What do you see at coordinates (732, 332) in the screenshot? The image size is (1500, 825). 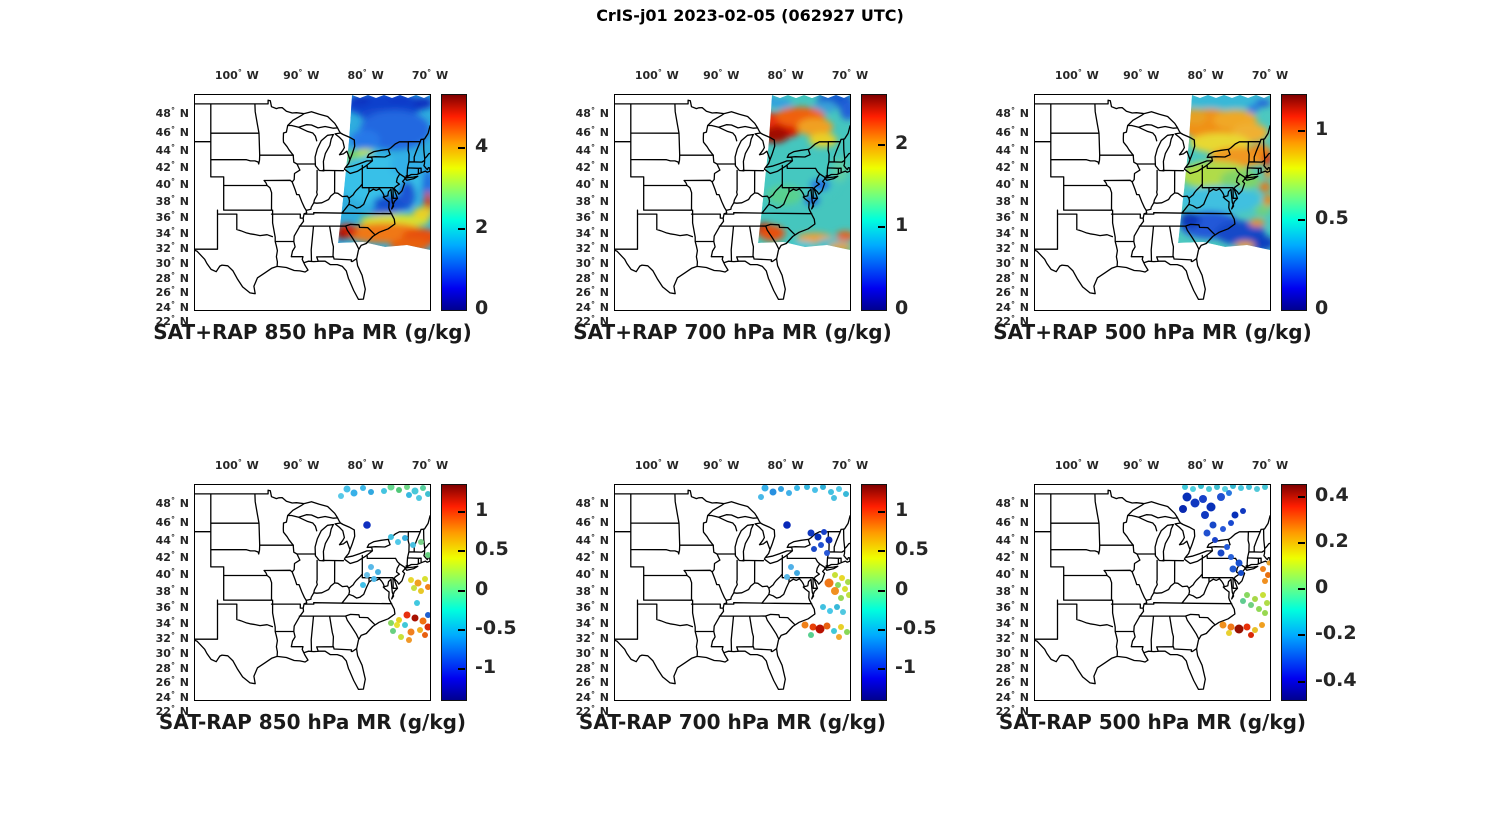 I see `panel-title: SAT+RAP 700 hPa MR (g/kg)` at bounding box center [732, 332].